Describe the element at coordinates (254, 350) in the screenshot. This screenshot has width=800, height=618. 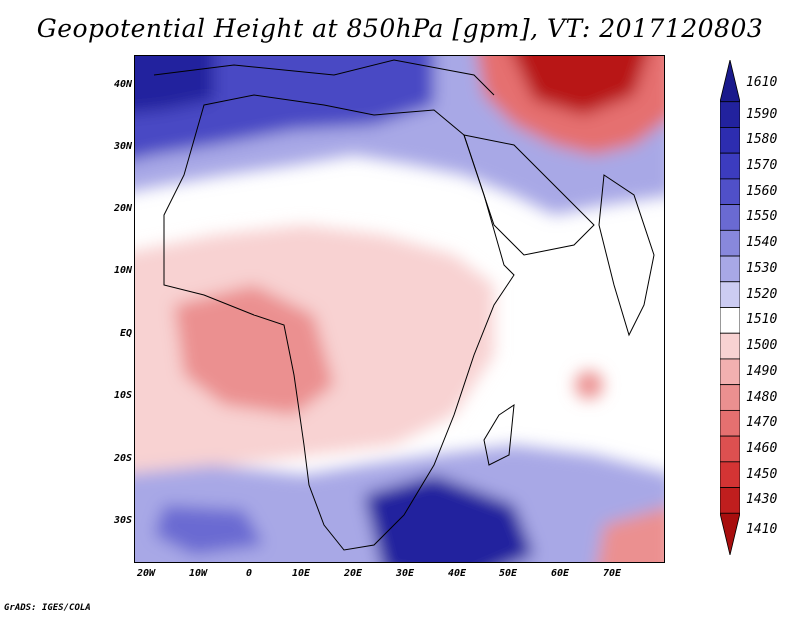
I see `equatorial-low-core` at that location.